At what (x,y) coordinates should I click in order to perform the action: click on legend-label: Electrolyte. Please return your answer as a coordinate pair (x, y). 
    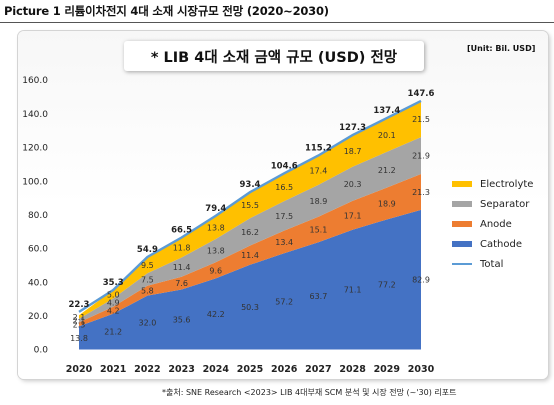
    Looking at the image, I should click on (507, 184).